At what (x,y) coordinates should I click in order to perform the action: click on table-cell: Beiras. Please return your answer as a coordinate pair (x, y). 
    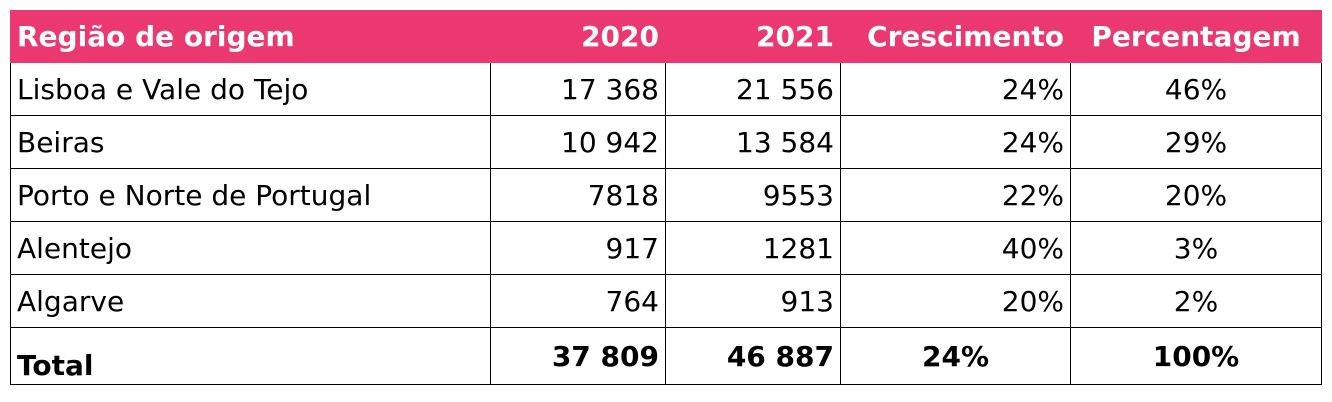
    Looking at the image, I should click on (250, 142).